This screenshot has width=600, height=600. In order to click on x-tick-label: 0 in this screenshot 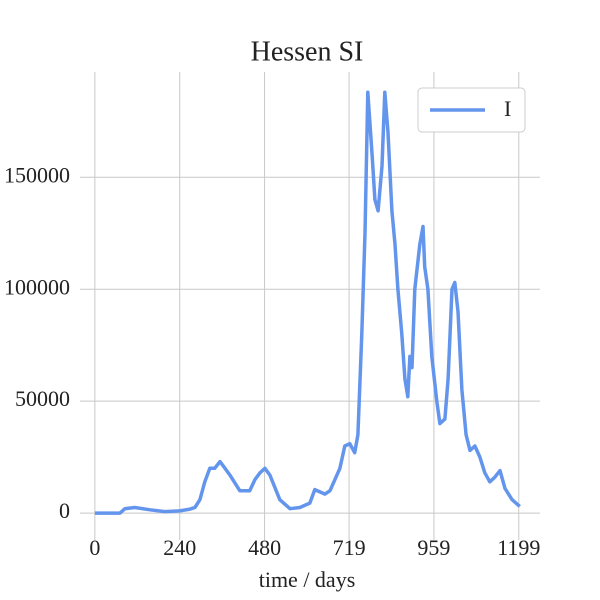, I will do `click(94, 547)`.